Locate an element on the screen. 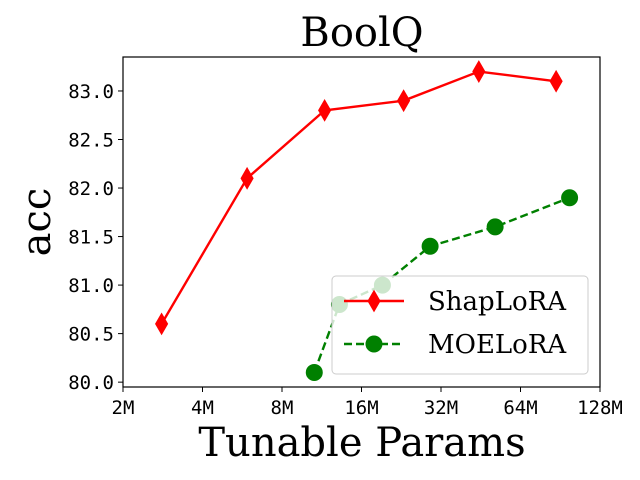 This screenshot has height=480, width=640. y-tick-label: 81.0 is located at coordinates (91, 286).